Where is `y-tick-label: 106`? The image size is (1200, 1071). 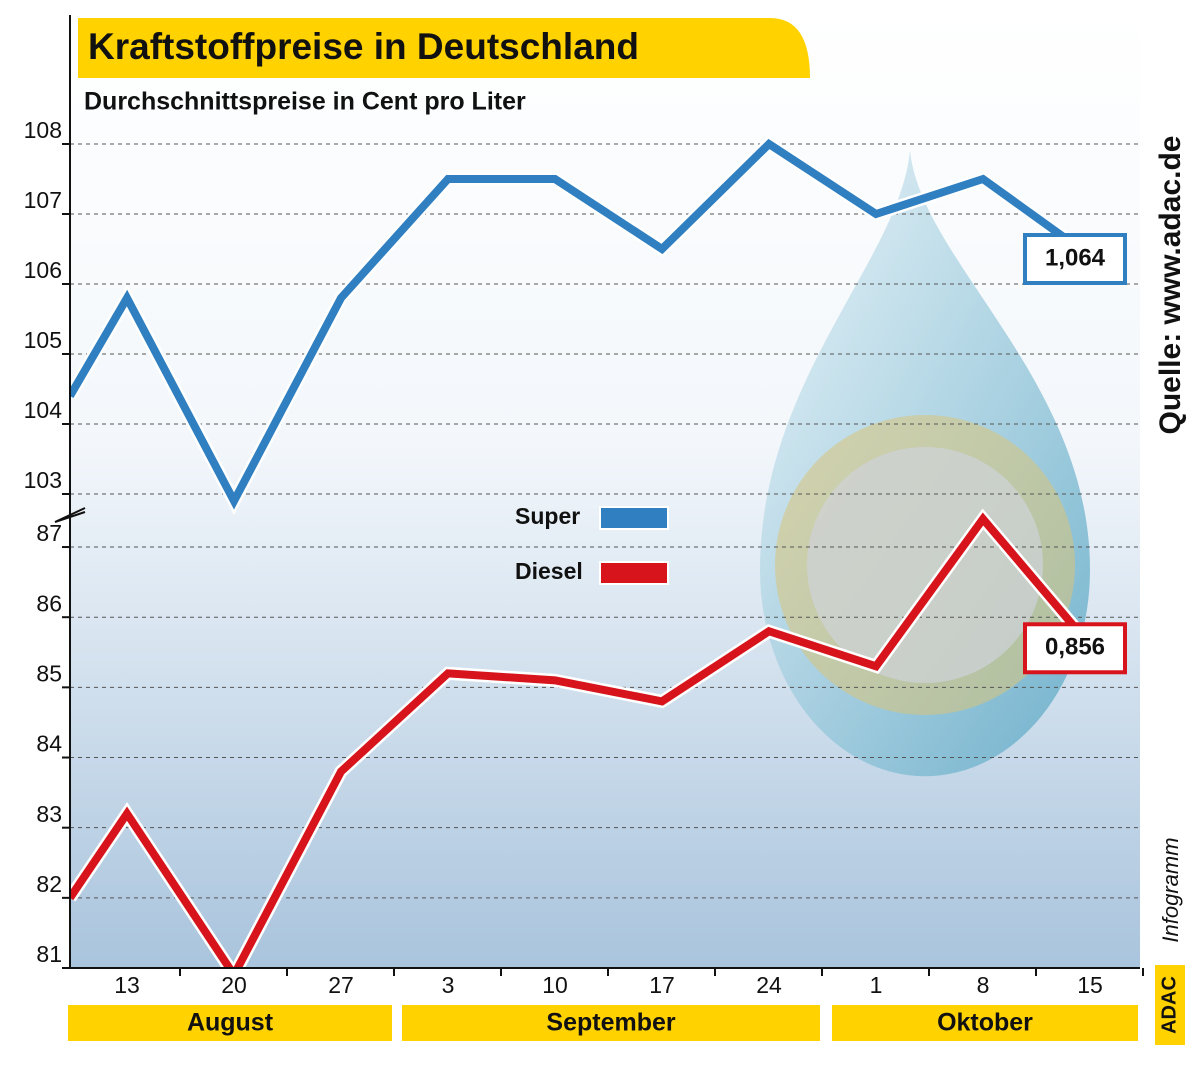
y-tick-label: 106 is located at coordinates (43, 270).